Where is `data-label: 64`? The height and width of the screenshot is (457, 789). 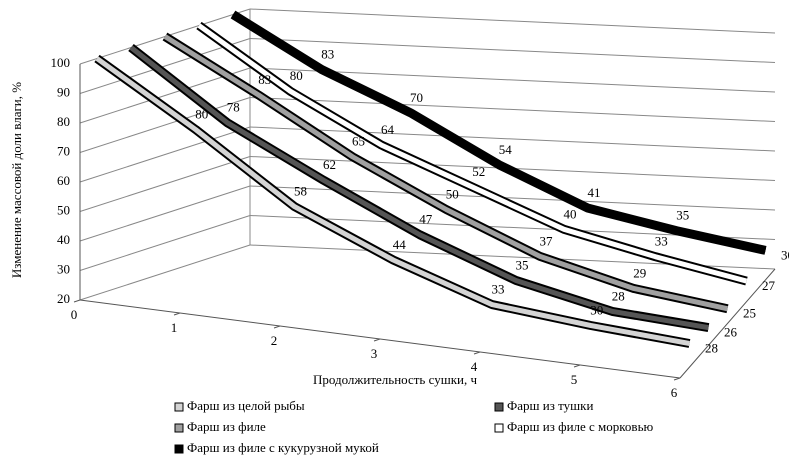 data-label: 64 is located at coordinates (388, 129).